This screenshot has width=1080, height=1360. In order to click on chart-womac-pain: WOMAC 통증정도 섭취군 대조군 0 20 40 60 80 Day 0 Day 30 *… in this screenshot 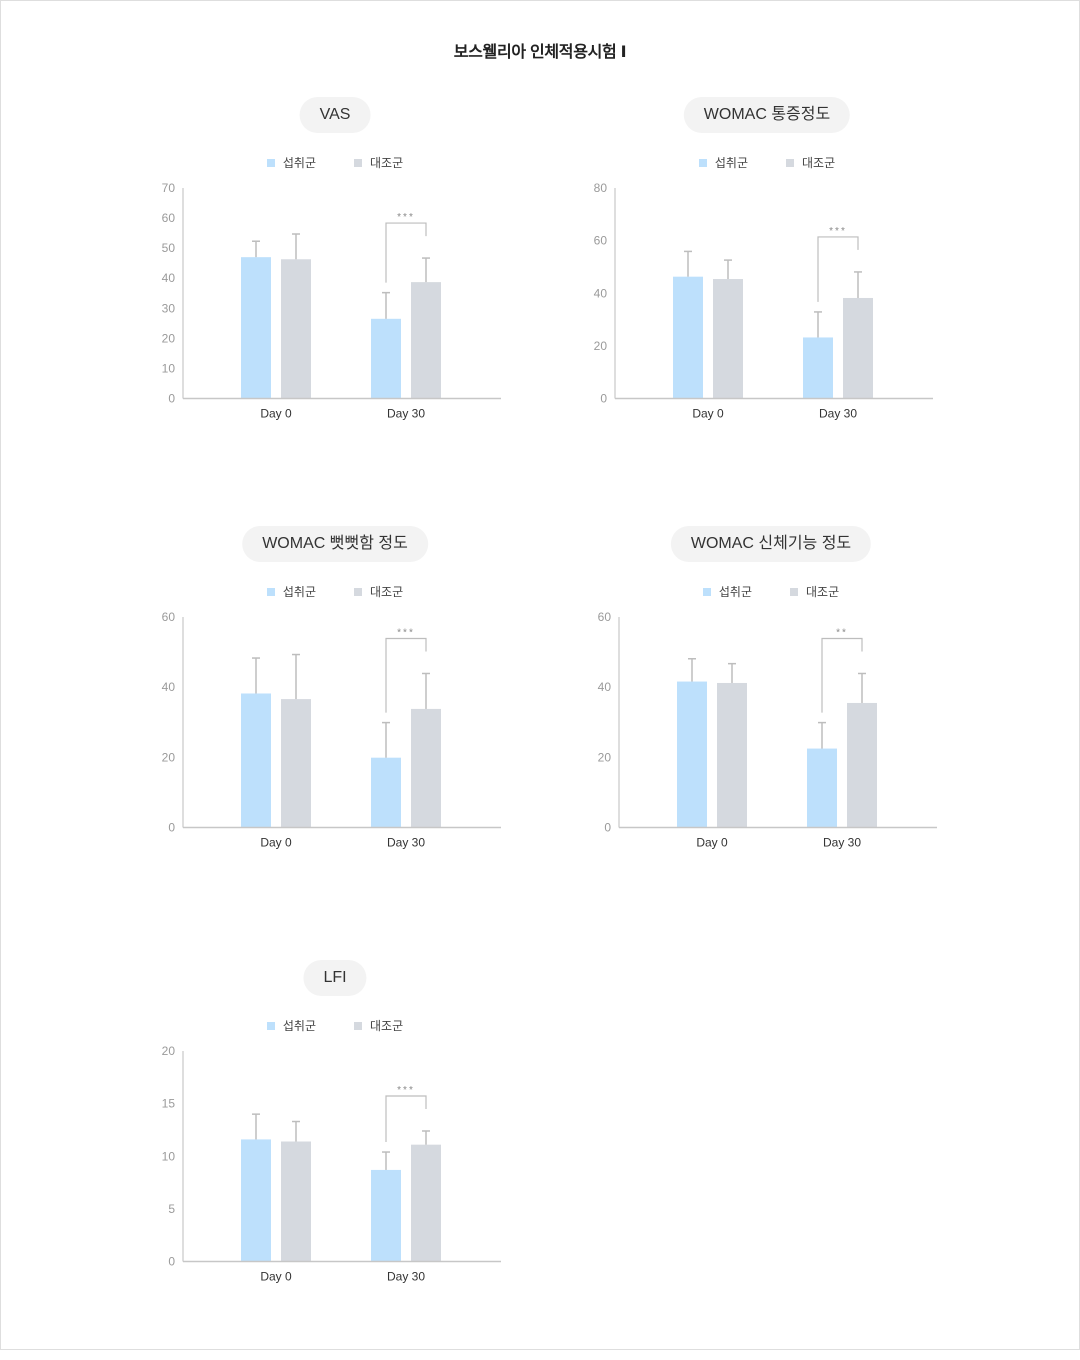, I will do `click(767, 297)`.